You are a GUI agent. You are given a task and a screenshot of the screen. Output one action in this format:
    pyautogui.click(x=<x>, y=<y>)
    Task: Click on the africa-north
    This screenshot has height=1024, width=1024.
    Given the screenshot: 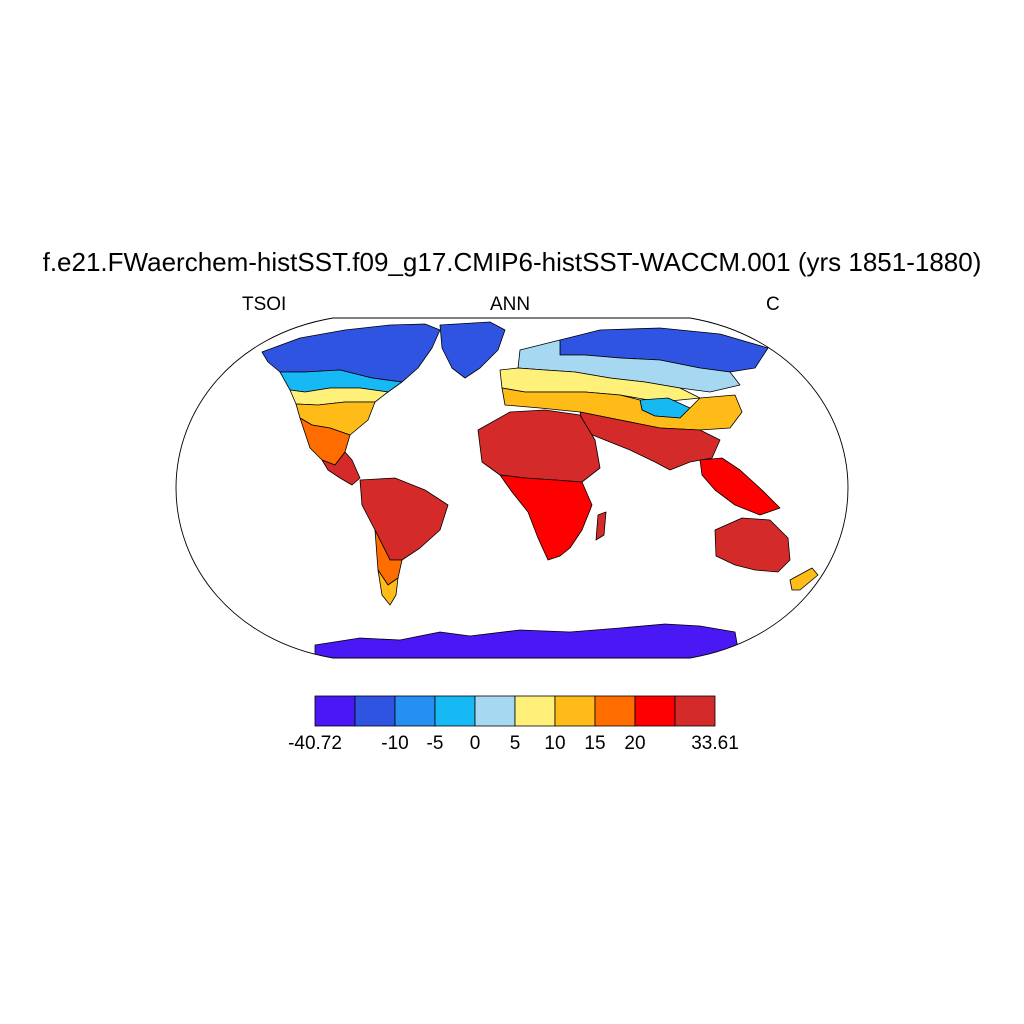 What is the action you would take?
    pyautogui.click(x=539, y=446)
    